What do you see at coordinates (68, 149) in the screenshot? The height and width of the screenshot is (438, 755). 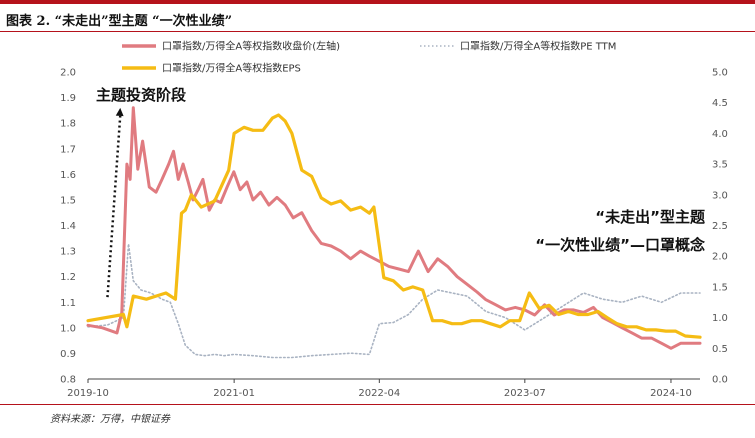 I see `y-left-tick-label: 1.7` at bounding box center [68, 149].